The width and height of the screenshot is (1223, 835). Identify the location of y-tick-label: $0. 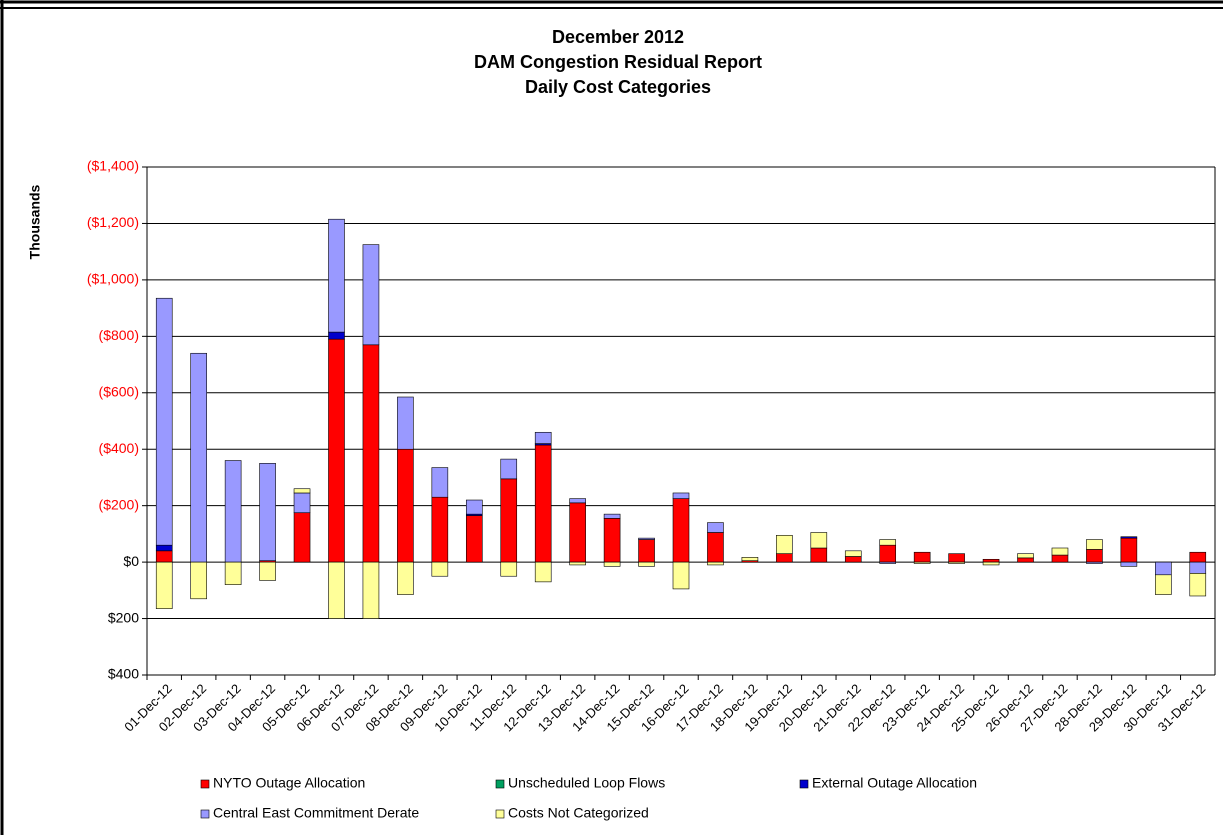
(131, 561).